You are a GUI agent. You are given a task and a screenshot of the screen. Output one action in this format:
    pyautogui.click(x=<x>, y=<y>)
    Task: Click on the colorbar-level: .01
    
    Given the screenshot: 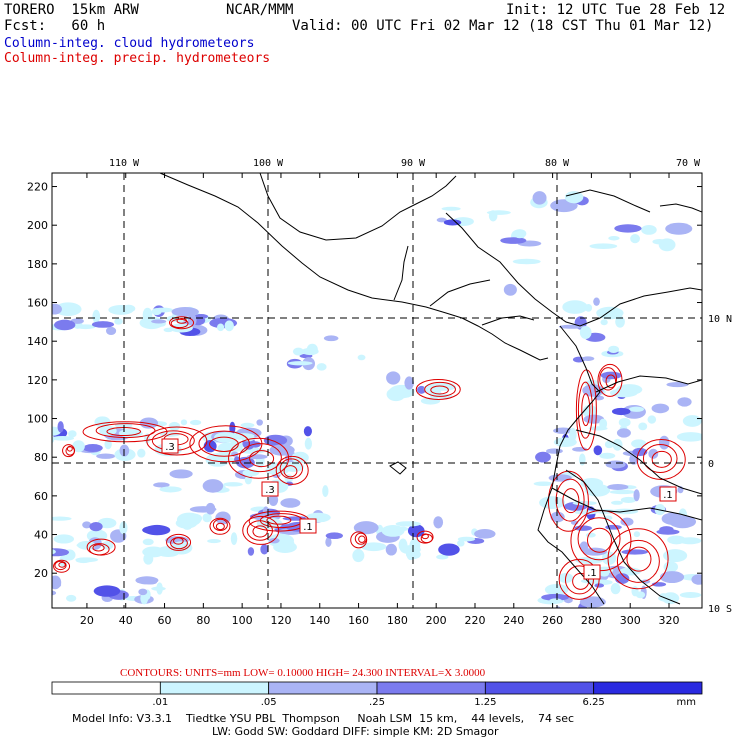 What is the action you would take?
    pyautogui.click(x=160, y=702)
    